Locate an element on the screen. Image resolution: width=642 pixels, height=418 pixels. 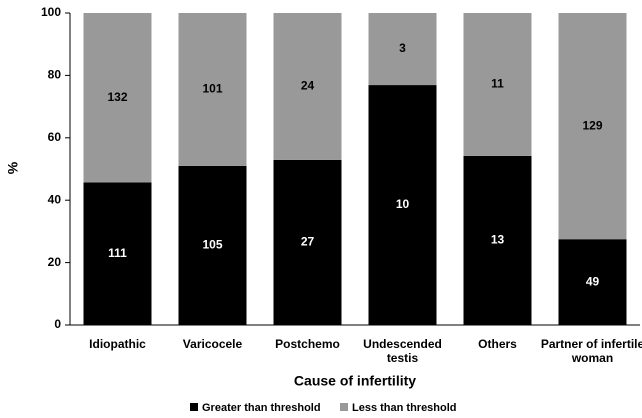
y-axis-title: % is located at coordinates (13, 167).